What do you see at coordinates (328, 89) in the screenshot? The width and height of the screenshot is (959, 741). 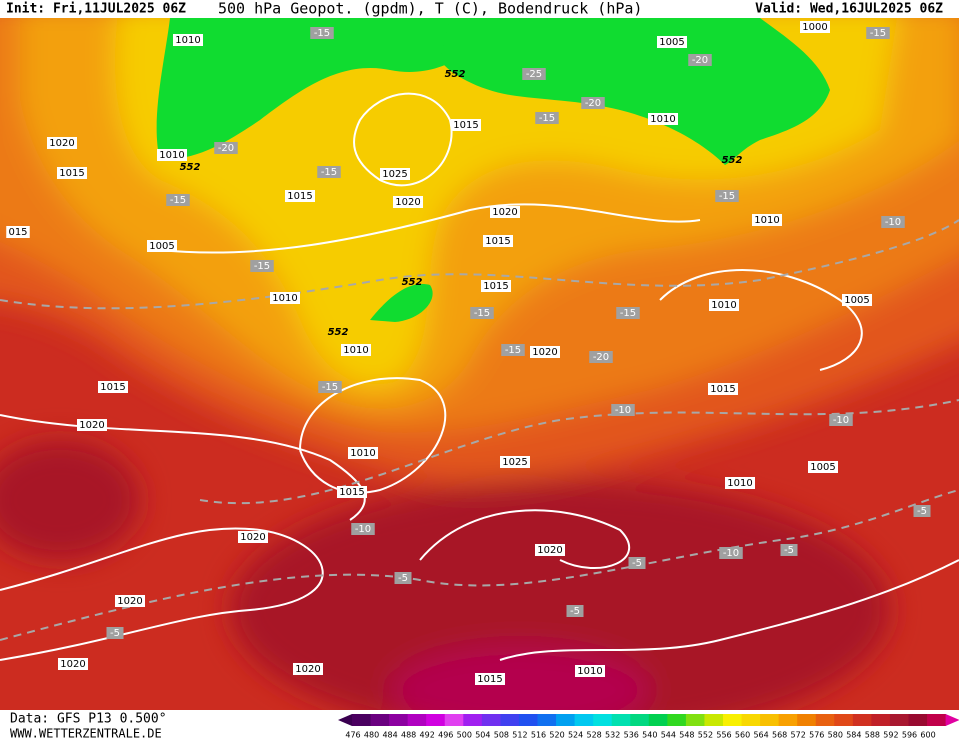 I see `field-green` at bounding box center [328, 89].